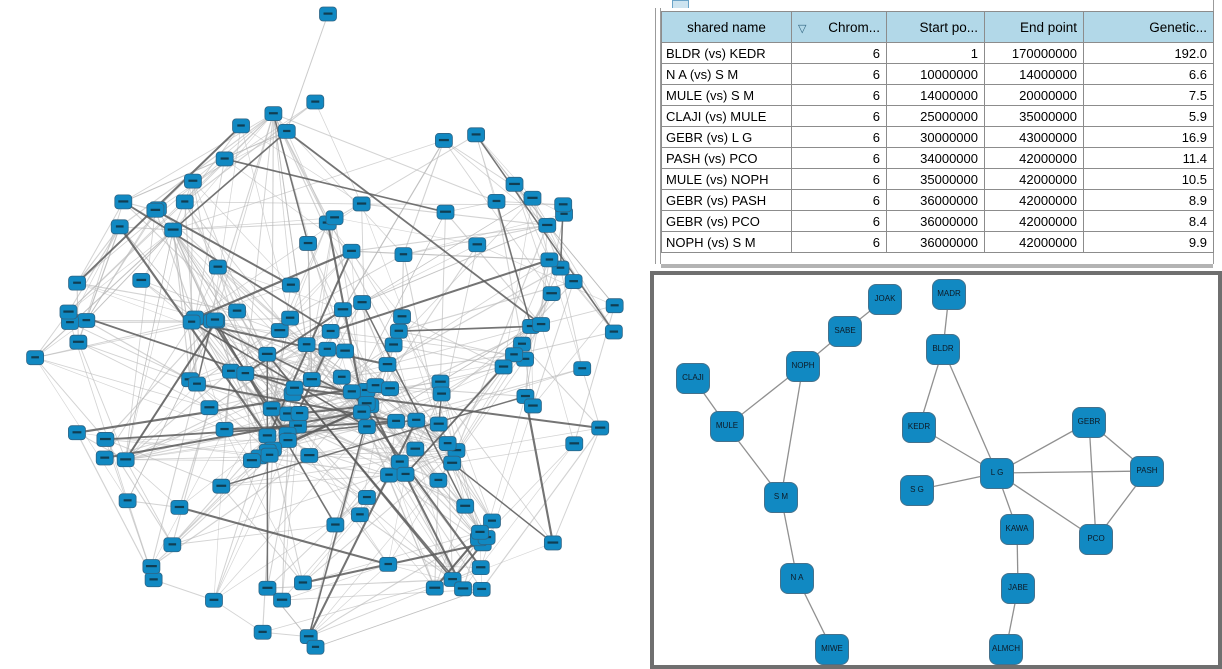 This screenshot has width=1222, height=669. What do you see at coordinates (726, 27) in the screenshot?
I see `column-header-shared-name: shared name` at bounding box center [726, 27].